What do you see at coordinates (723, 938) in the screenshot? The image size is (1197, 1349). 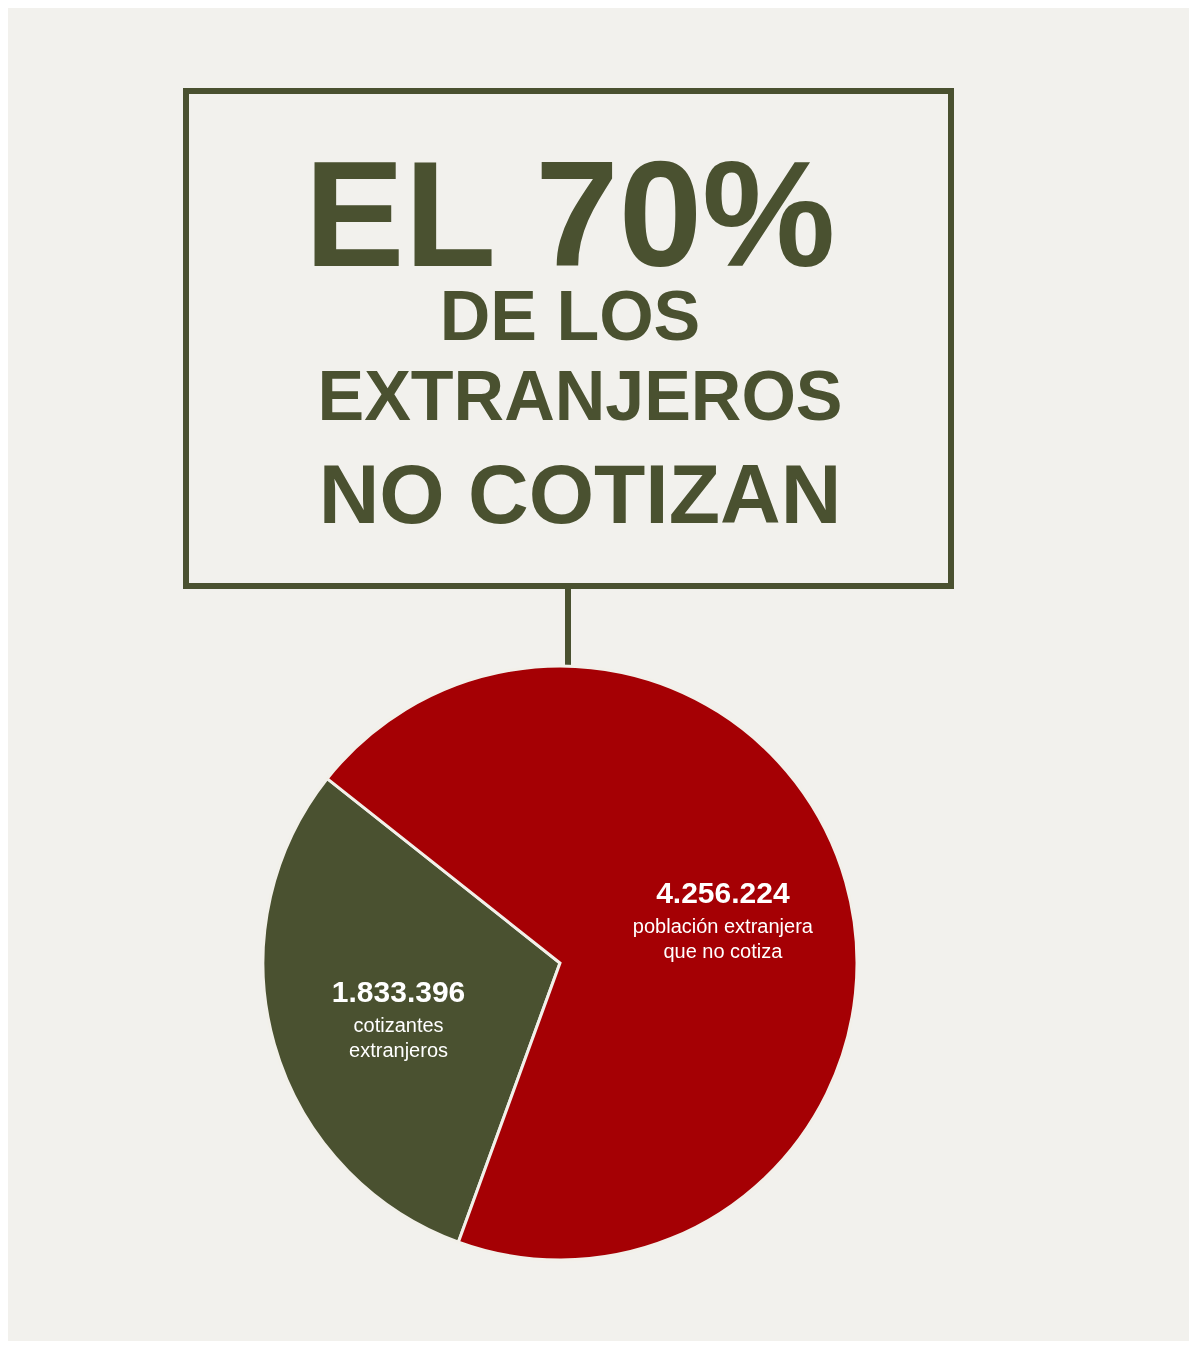 I see `slice-label: población extranjera que no cotiza` at bounding box center [723, 938].